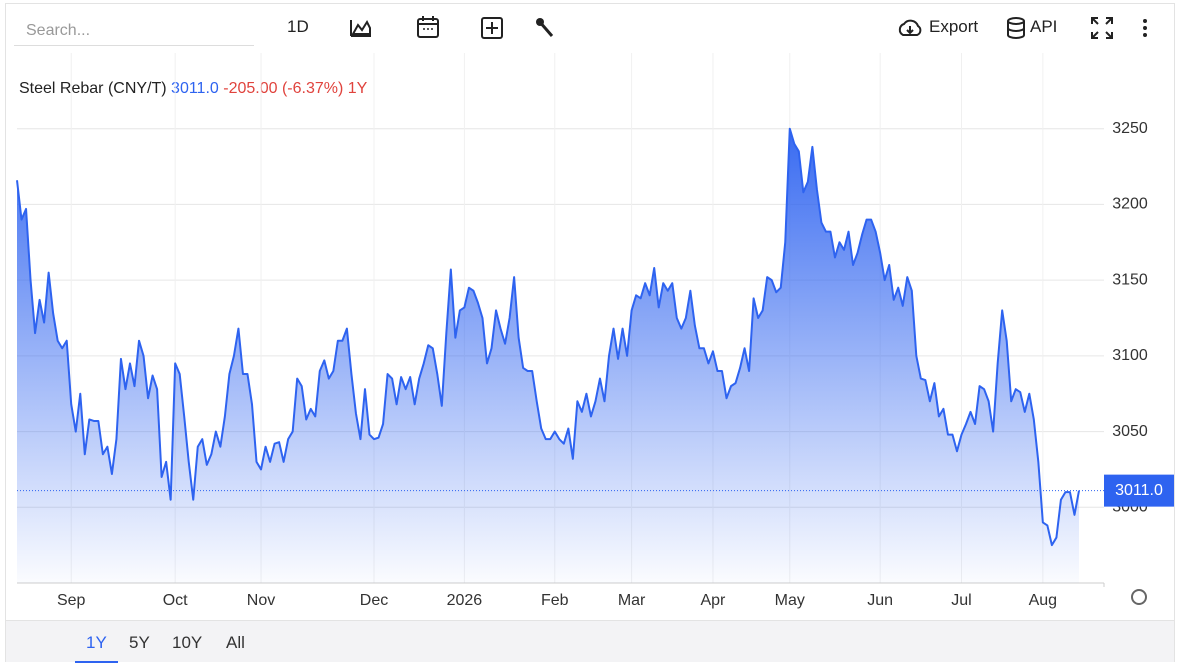 This screenshot has width=1181, height=666. I want to click on x-tick-label: Feb, so click(555, 600).